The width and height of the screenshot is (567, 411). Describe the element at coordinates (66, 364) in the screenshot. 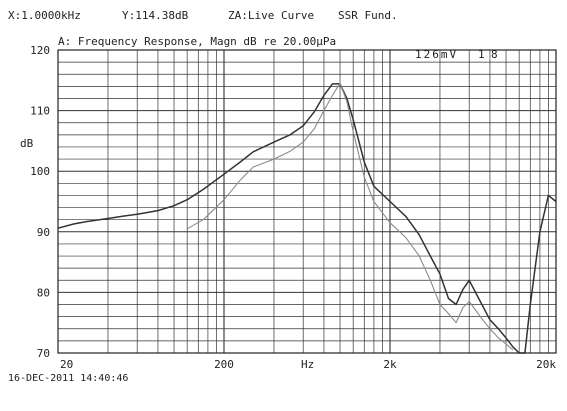

I see `x-tick-label: 20` at that location.